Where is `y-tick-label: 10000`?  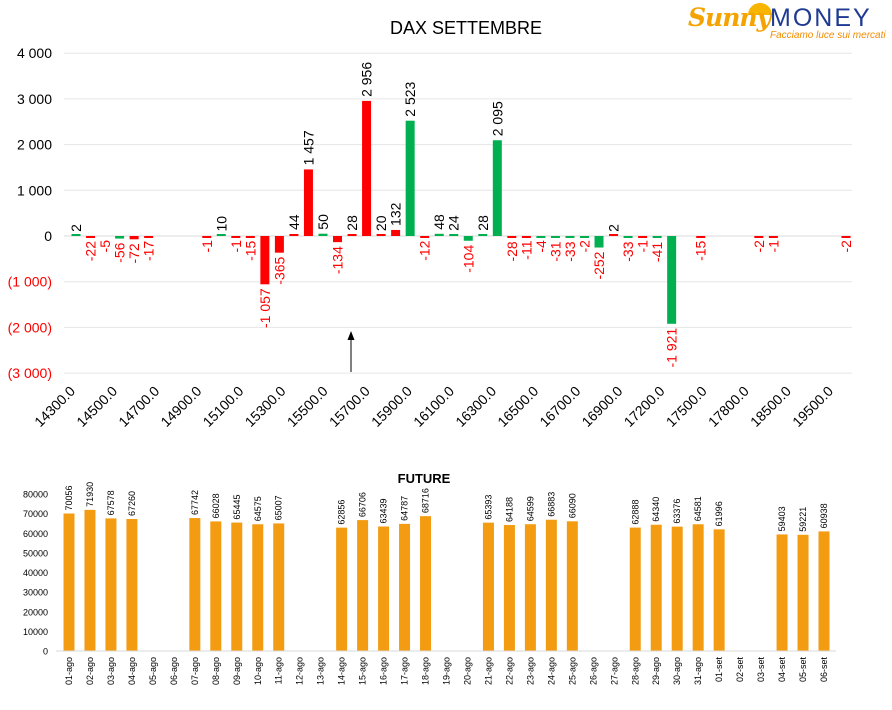
y-tick-label: 10000 is located at coordinates (35, 632).